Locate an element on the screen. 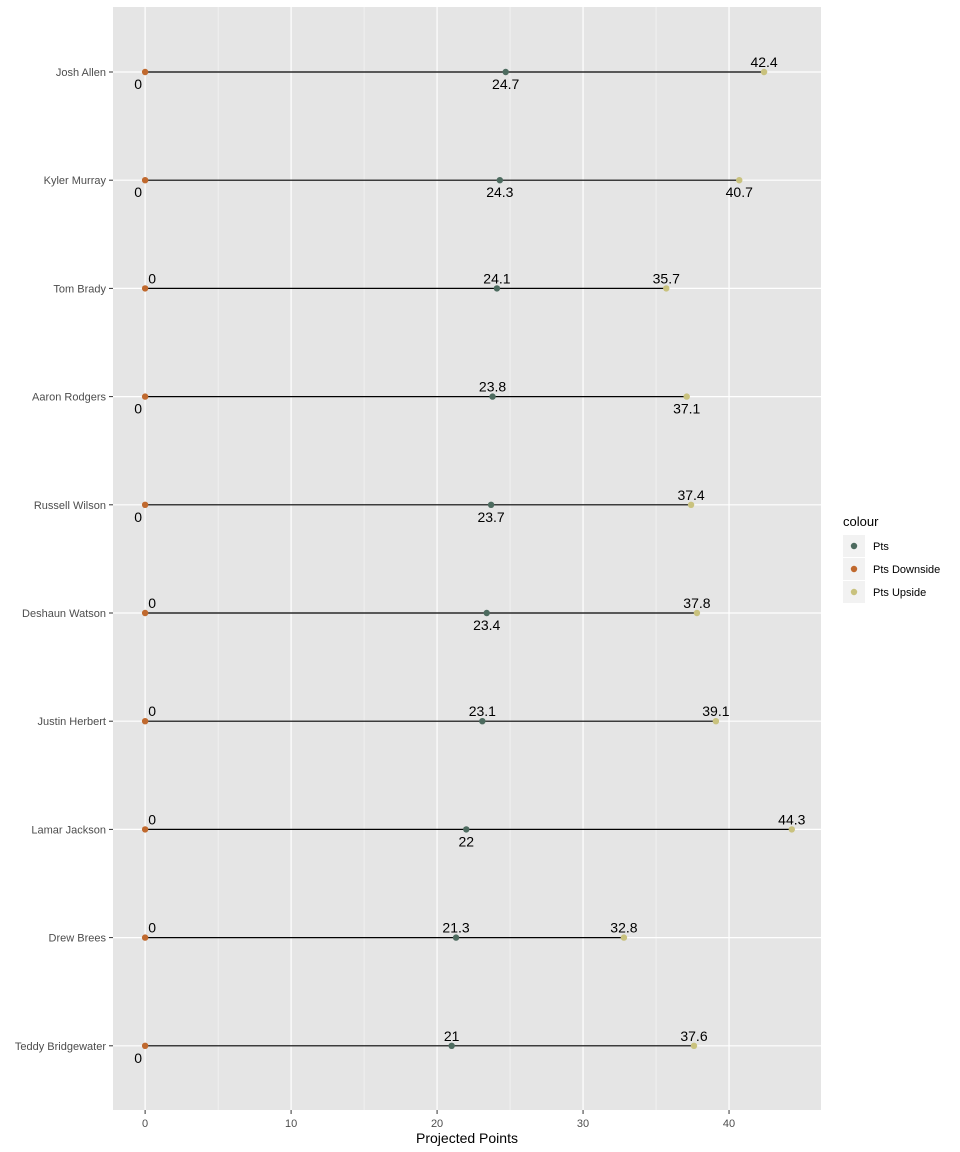 Image resolution: width=960 pixels, height=1152 pixels. y-tick-label-player: Teddy Bridgewater is located at coordinates (60, 1047).